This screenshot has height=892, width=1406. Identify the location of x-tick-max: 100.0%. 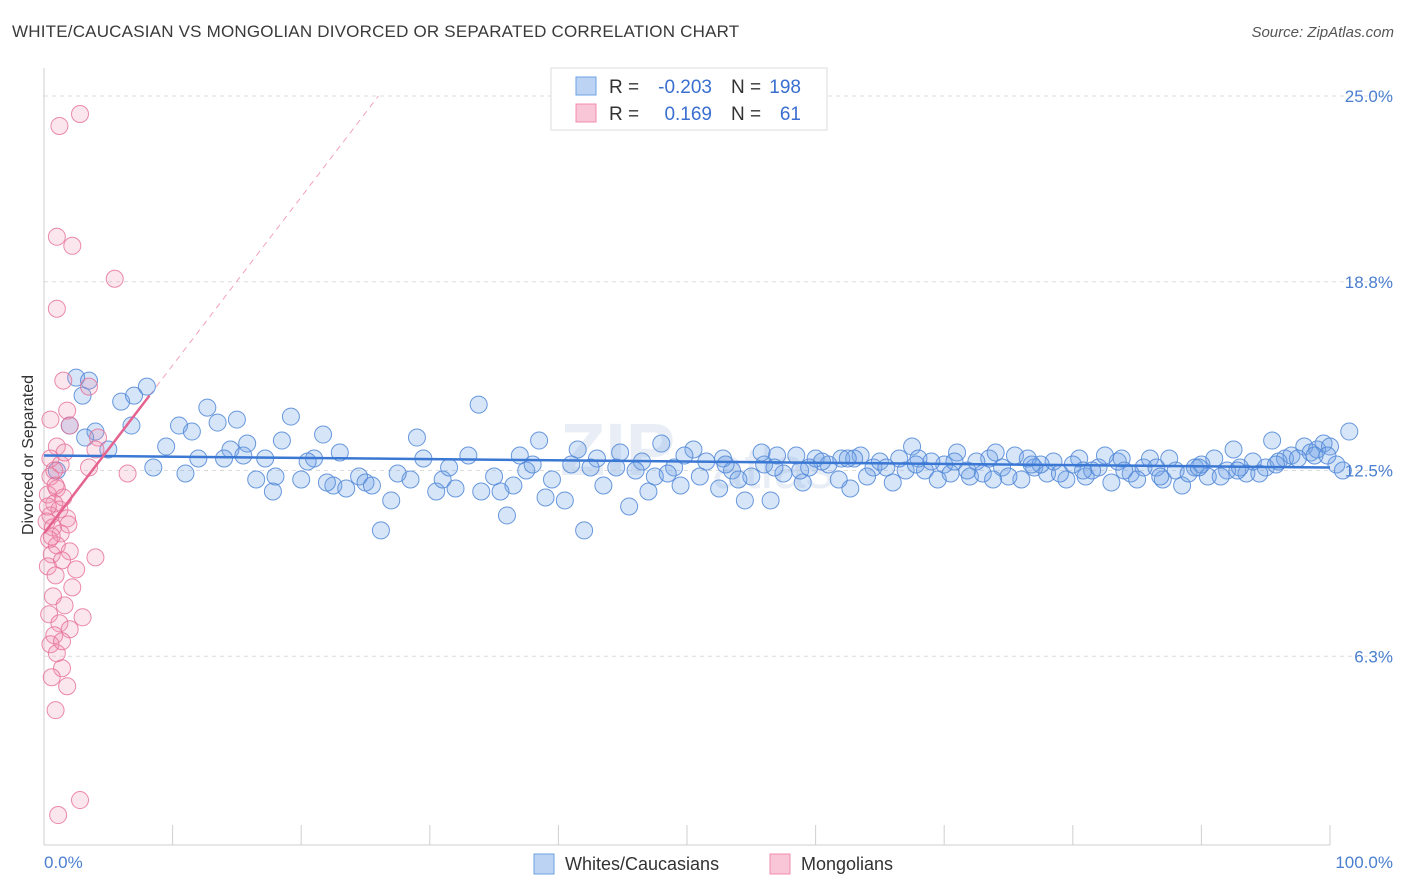
(1364, 862).